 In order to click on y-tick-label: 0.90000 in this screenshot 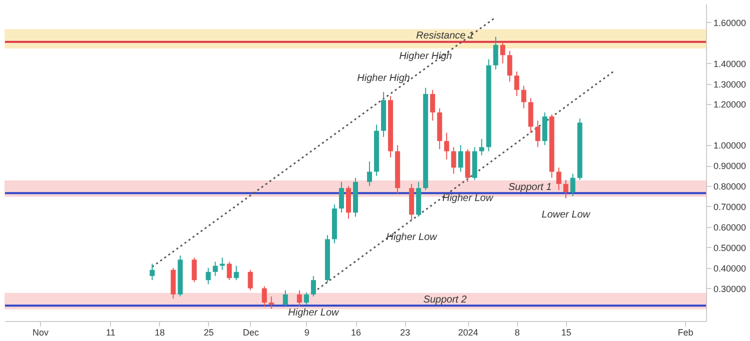, I will do `click(730, 166)`.